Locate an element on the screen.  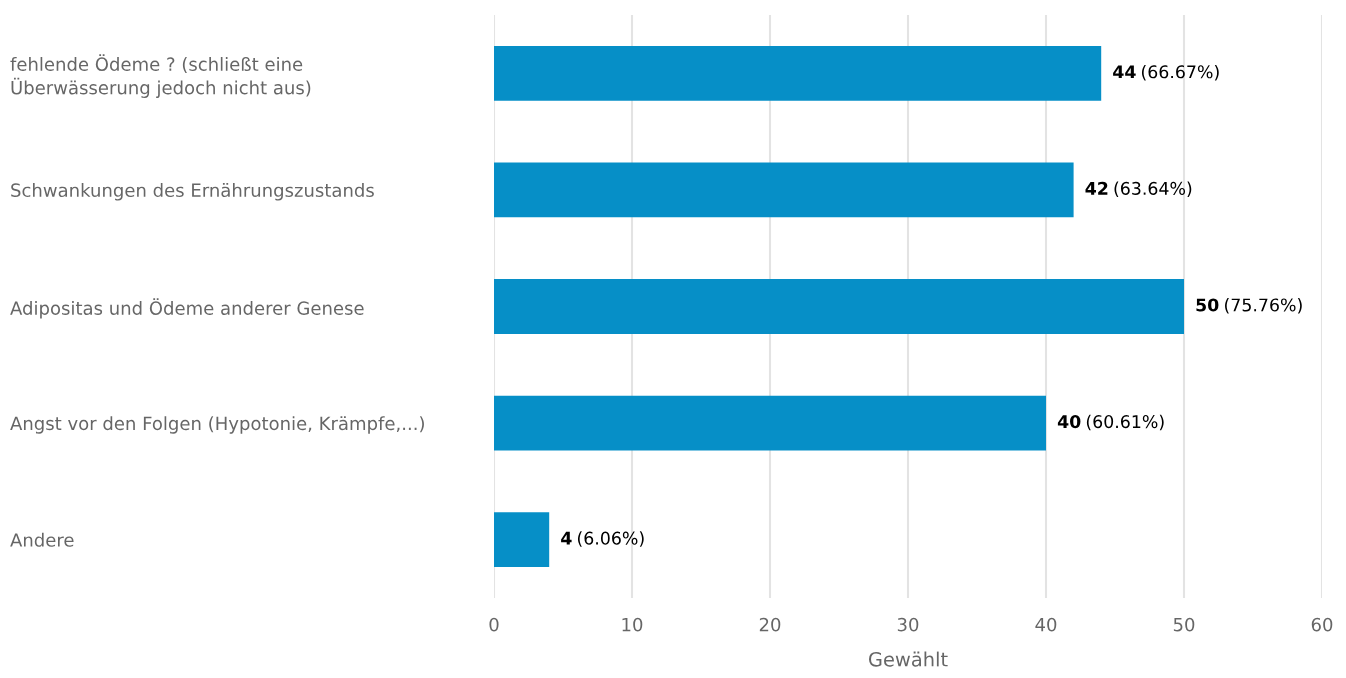
data-label: 4 (6.06%) is located at coordinates (602, 539).